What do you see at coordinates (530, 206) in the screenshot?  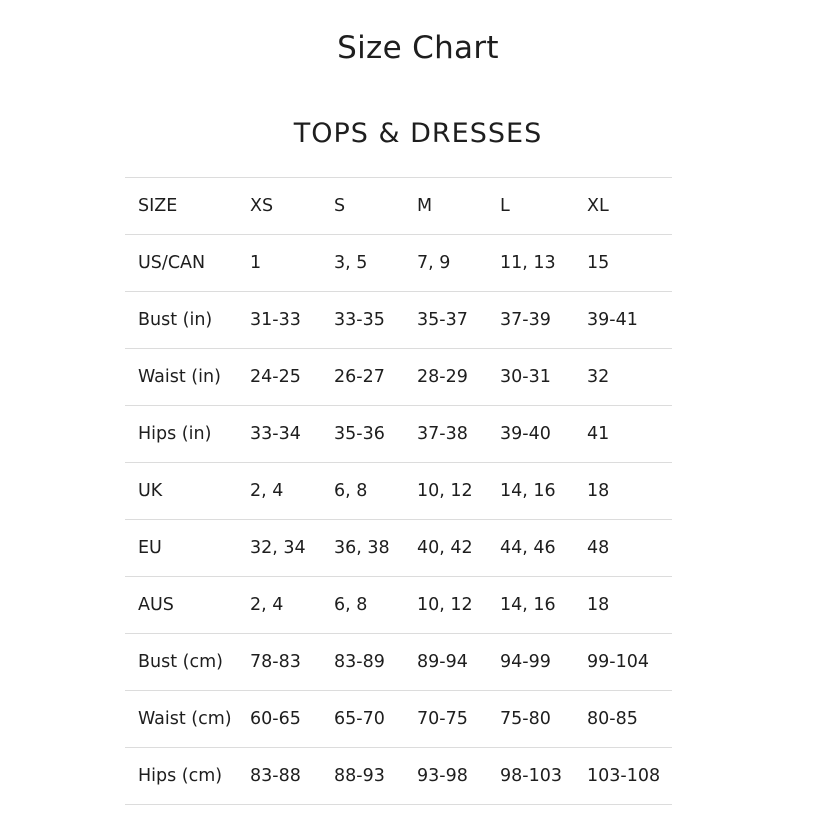 I see `header-cell: L` at bounding box center [530, 206].